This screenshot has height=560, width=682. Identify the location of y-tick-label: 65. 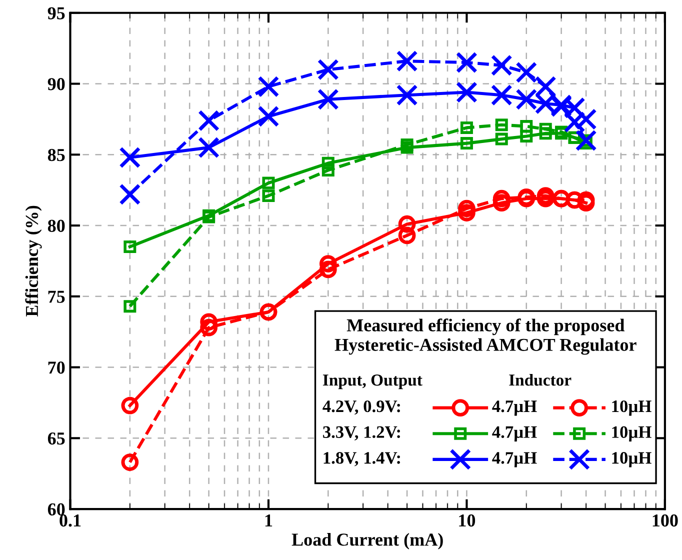
(56, 438).